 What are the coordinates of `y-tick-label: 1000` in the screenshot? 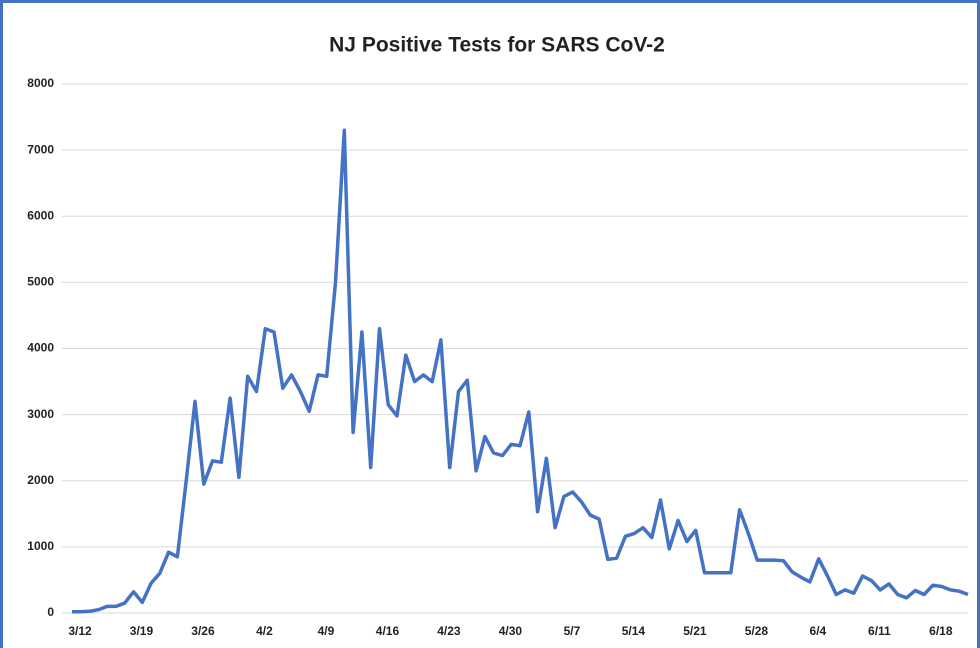 It's located at (40, 546).